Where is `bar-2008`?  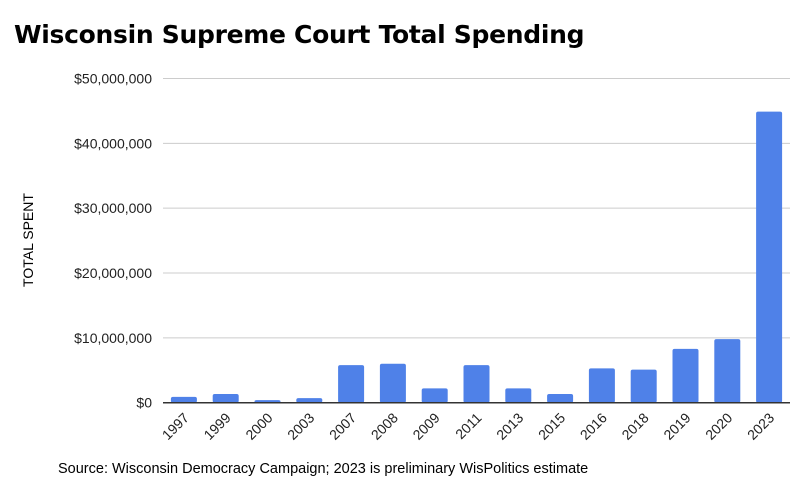 bar-2008 is located at coordinates (392, 383).